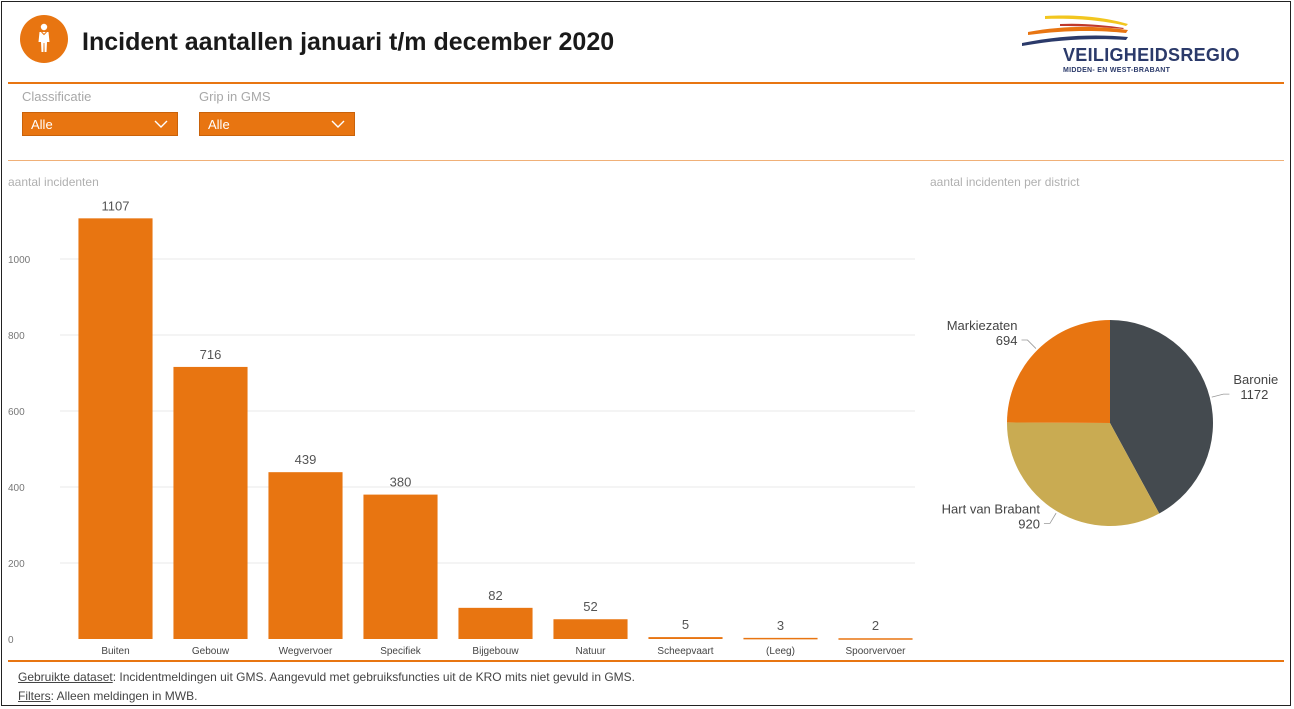 The image size is (1294, 709). Describe the element at coordinates (16, 488) in the screenshot. I see `y-tick-label: 400` at that location.